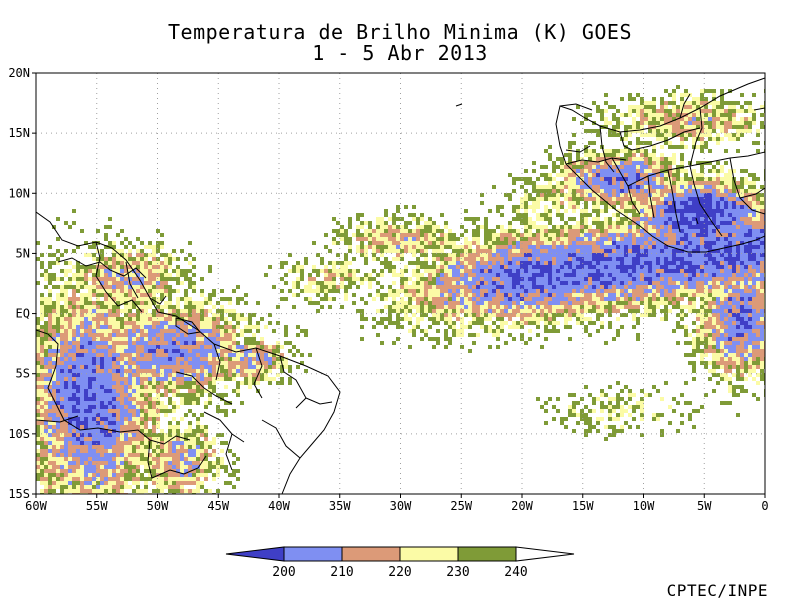  I want to click on lon-tick-label: 55W, so click(97, 506).